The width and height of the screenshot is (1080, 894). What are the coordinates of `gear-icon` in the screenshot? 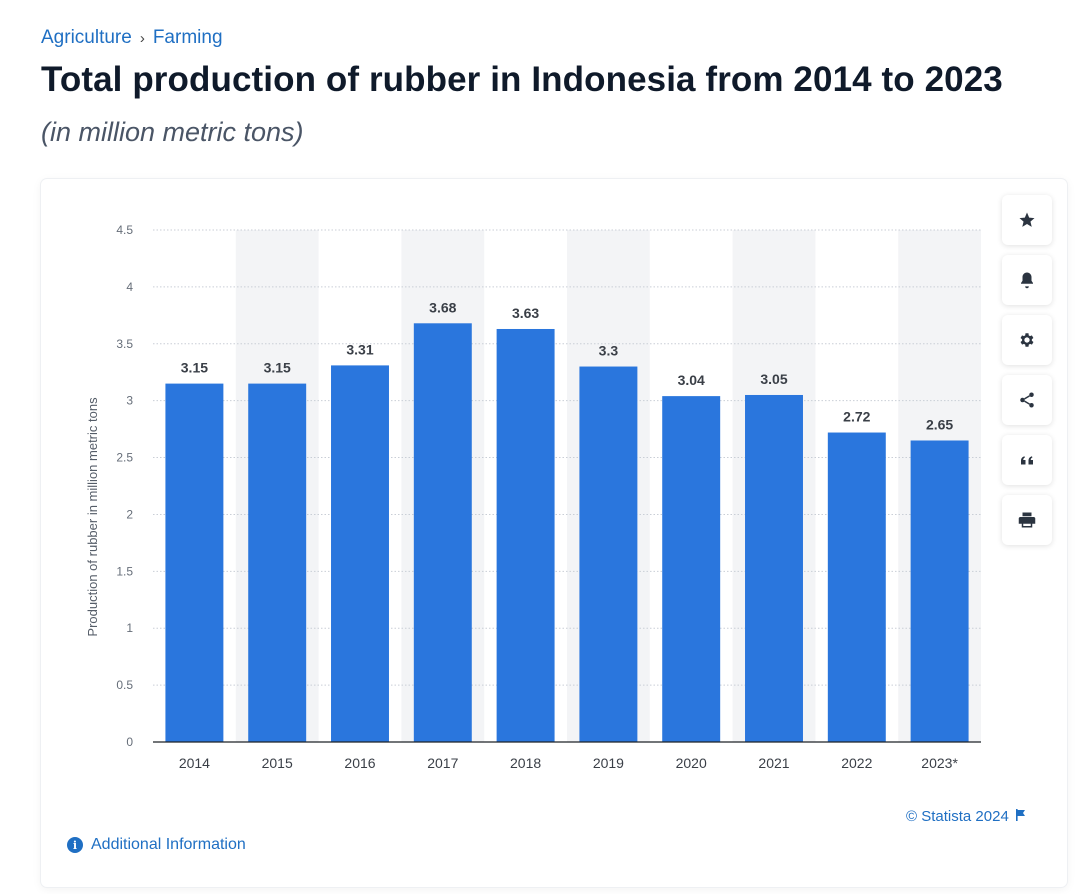 It's located at (1027, 340).